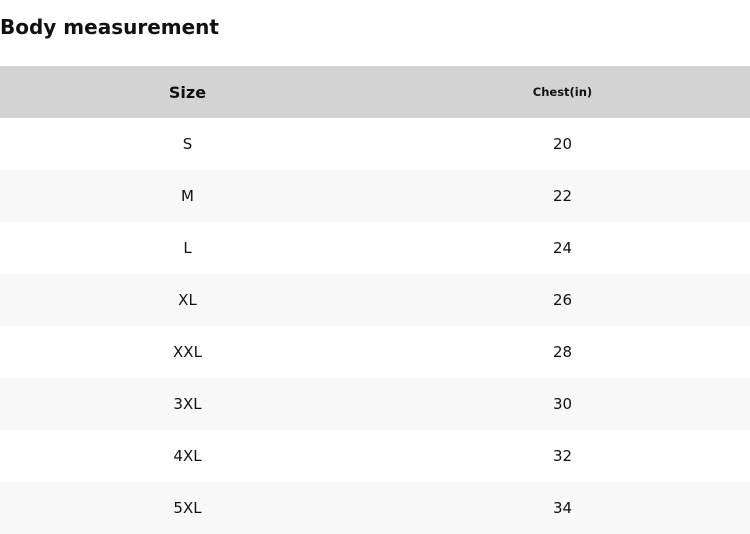 This screenshot has width=750, height=534. Describe the element at coordinates (187, 404) in the screenshot. I see `size-cell: 3XL` at that location.